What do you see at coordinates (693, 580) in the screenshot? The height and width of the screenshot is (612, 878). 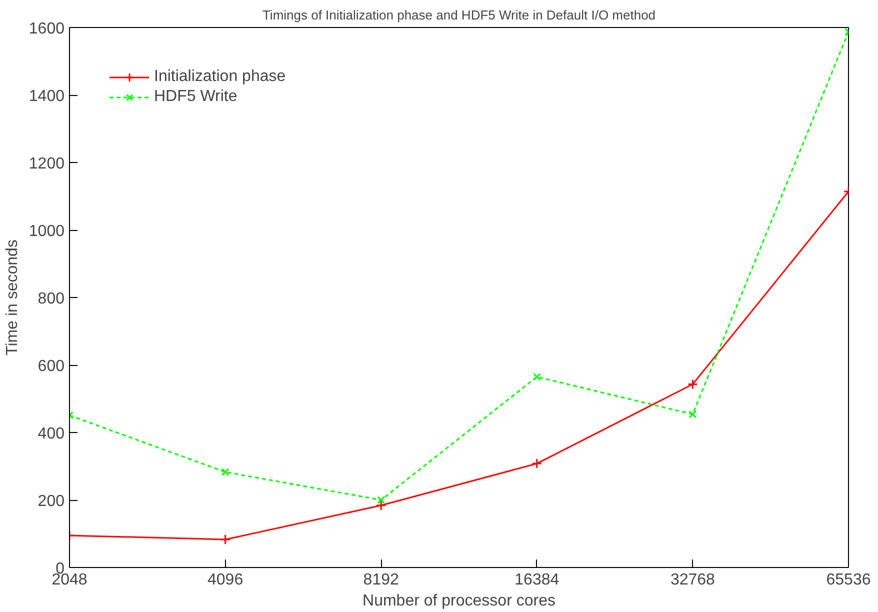 I see `x-tick-label: 32768` at bounding box center [693, 580].